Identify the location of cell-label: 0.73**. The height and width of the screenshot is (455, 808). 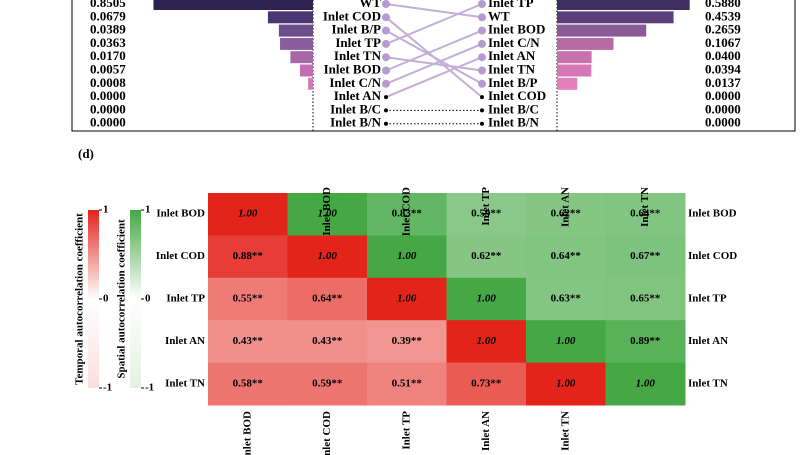
(486, 383).